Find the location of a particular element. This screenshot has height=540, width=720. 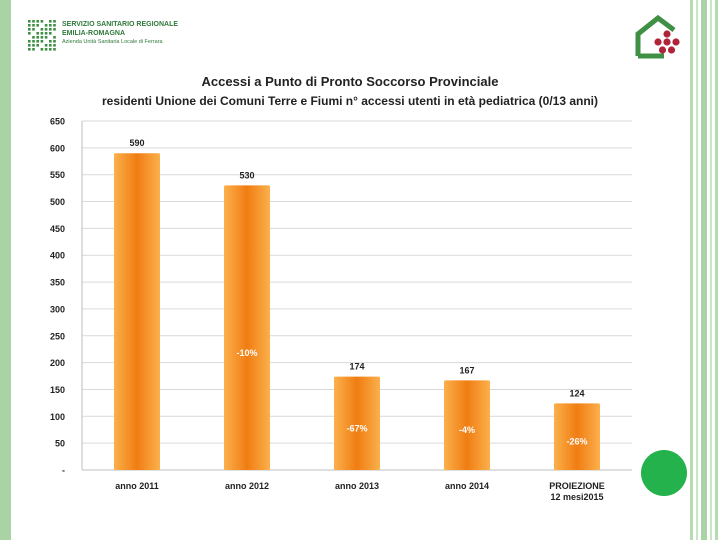

house-logo-icon is located at coordinates (657, 36).